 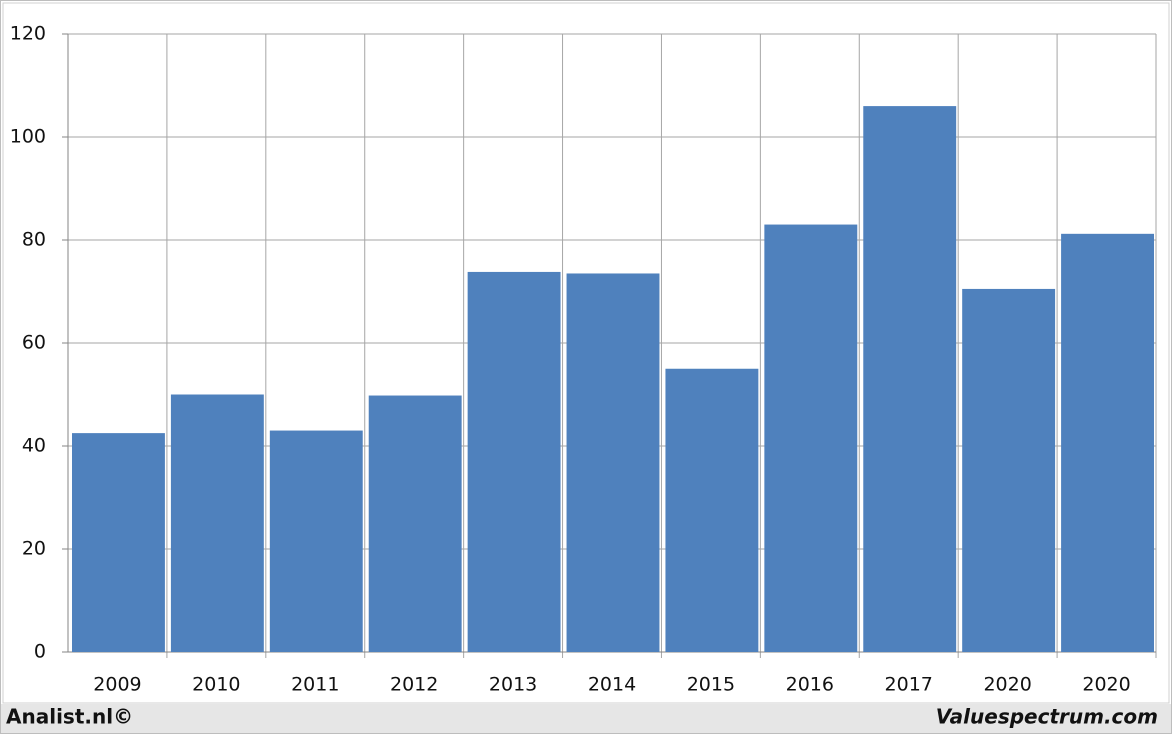 What do you see at coordinates (810, 685) in the screenshot?
I see `x-tick-label: 2016` at bounding box center [810, 685].